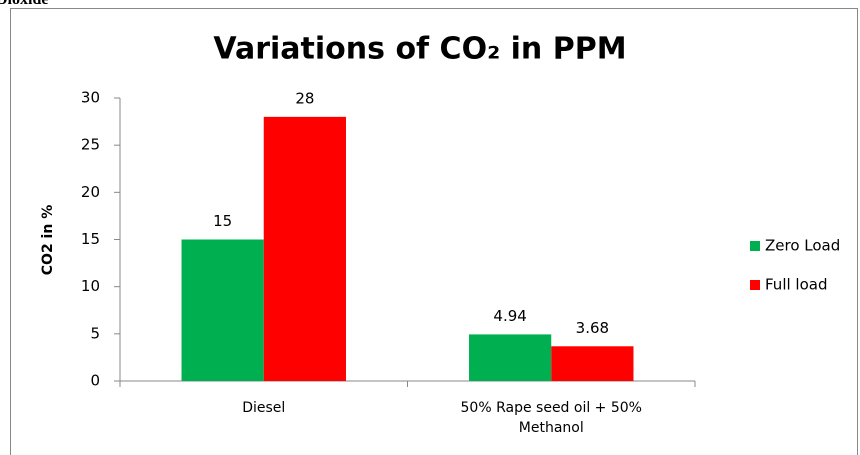  Describe the element at coordinates (90, 192) in the screenshot. I see `y-tick-label: 20` at that location.